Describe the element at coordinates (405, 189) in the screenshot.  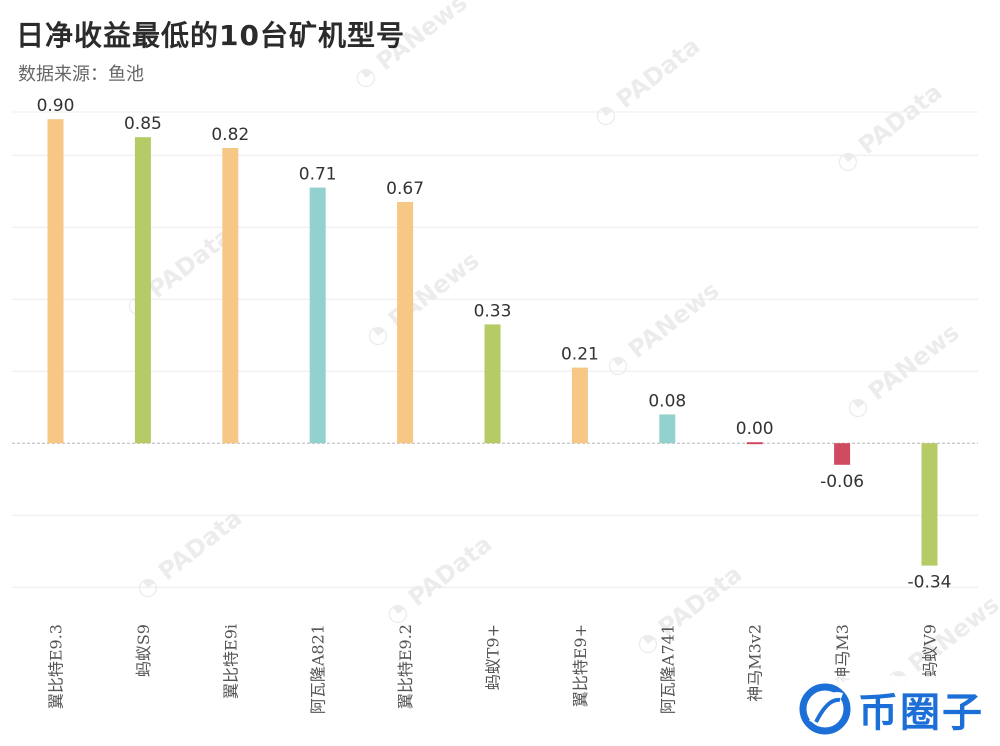
I see `value-label: 0.67` at that location.